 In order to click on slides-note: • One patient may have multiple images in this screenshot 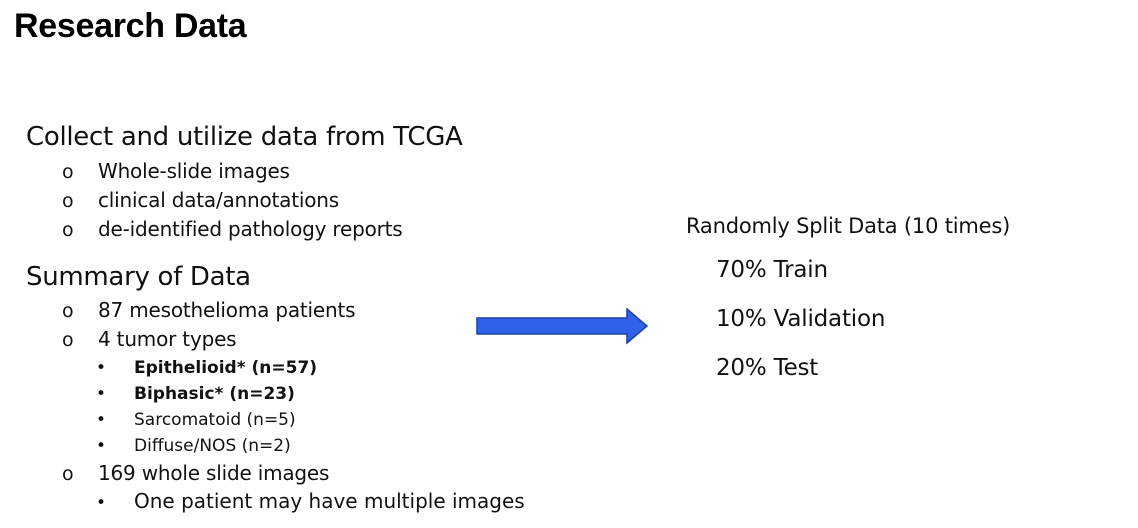, I will do `click(310, 502)`.